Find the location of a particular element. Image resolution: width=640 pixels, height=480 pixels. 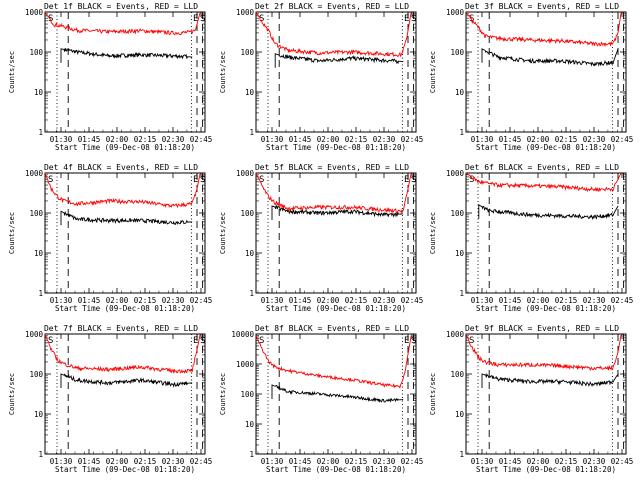

chart-title: Det 2f BLACK = Events, RED = LLD is located at coordinates (332, 6).